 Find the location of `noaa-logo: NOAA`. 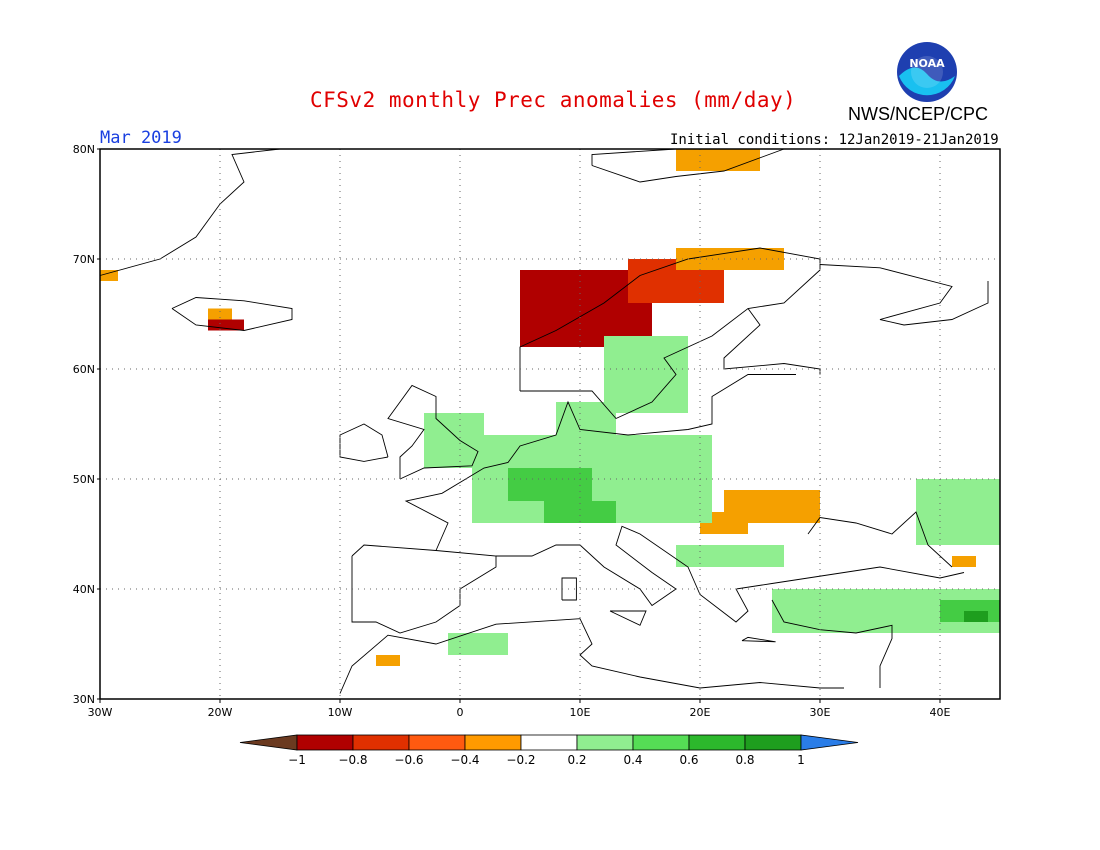

noaa-logo: NOAA is located at coordinates (927, 72).